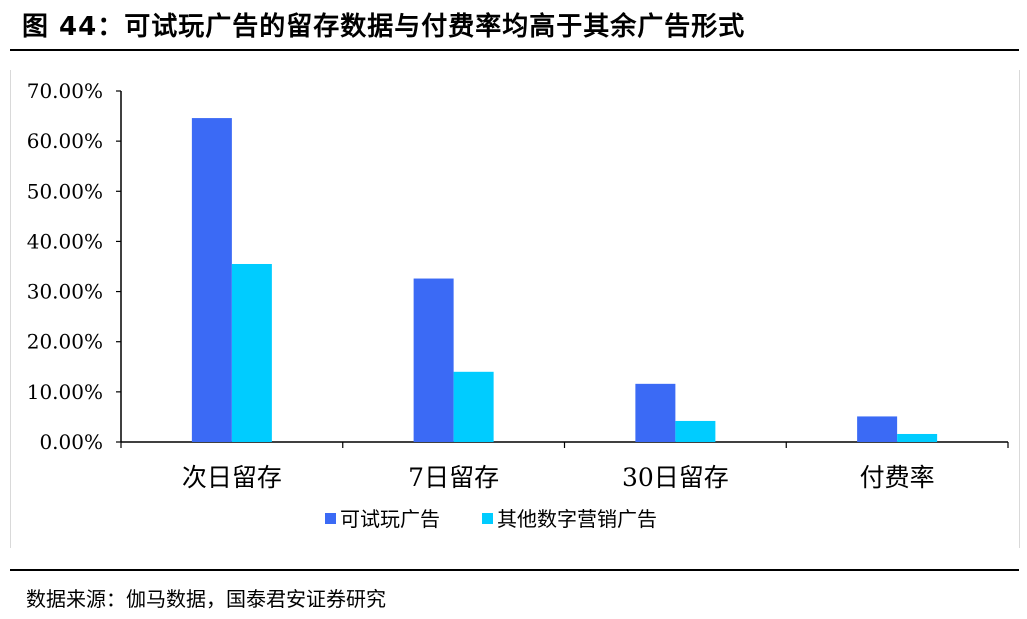 This screenshot has height=619, width=1027. What do you see at coordinates (514, 570) in the screenshot?
I see `source-rule` at bounding box center [514, 570].